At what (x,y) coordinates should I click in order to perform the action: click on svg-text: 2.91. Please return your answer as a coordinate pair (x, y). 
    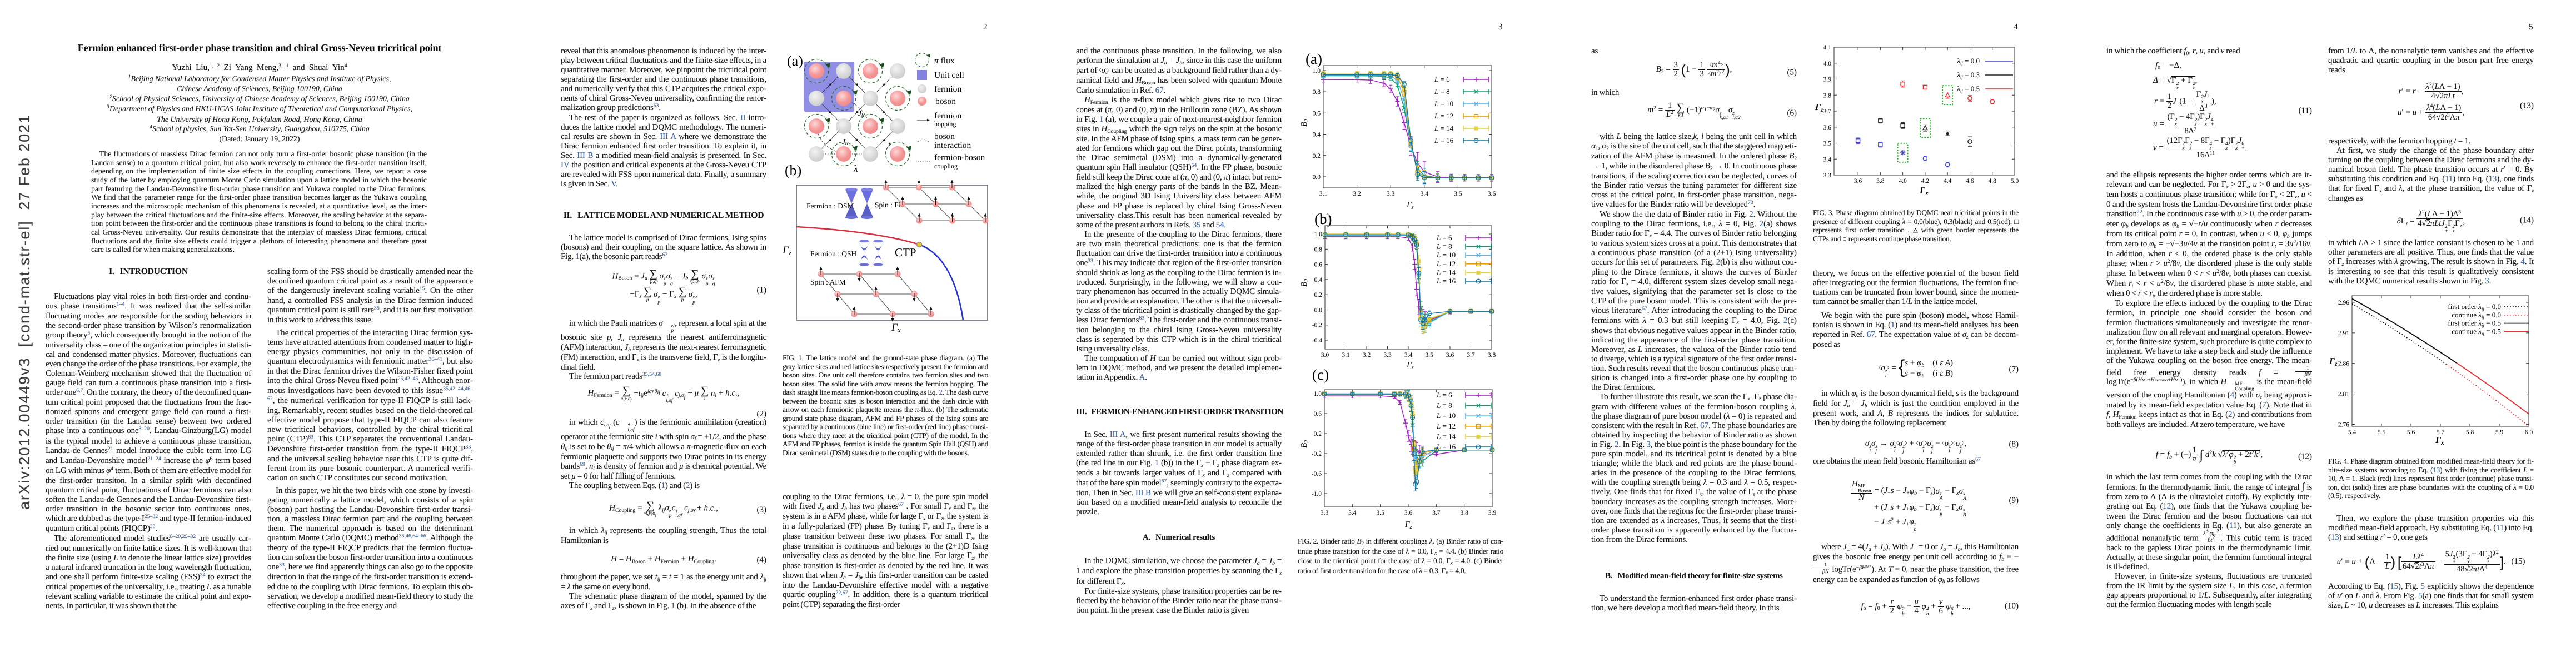
    Looking at the image, I should click on (2343, 333).